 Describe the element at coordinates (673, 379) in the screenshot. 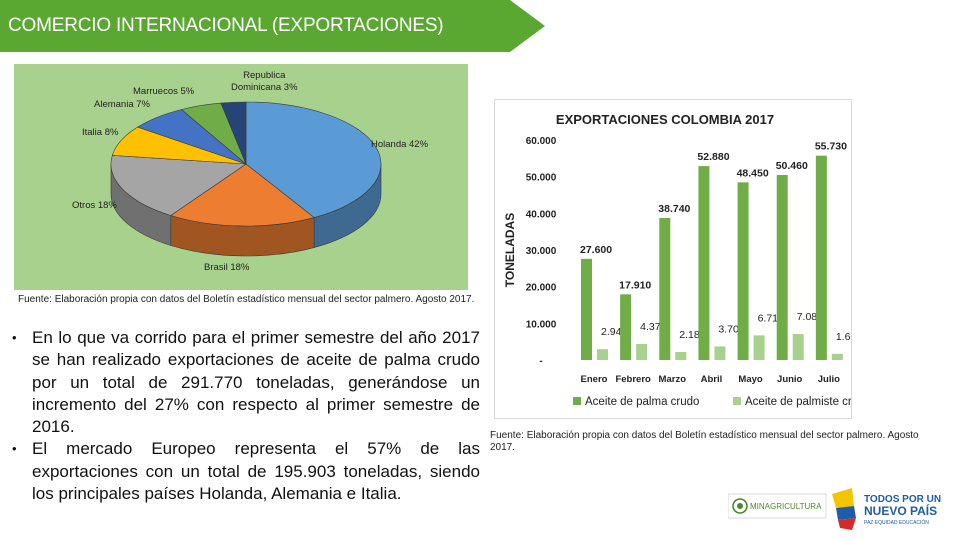

I see `x-tick-label: Marzo` at that location.